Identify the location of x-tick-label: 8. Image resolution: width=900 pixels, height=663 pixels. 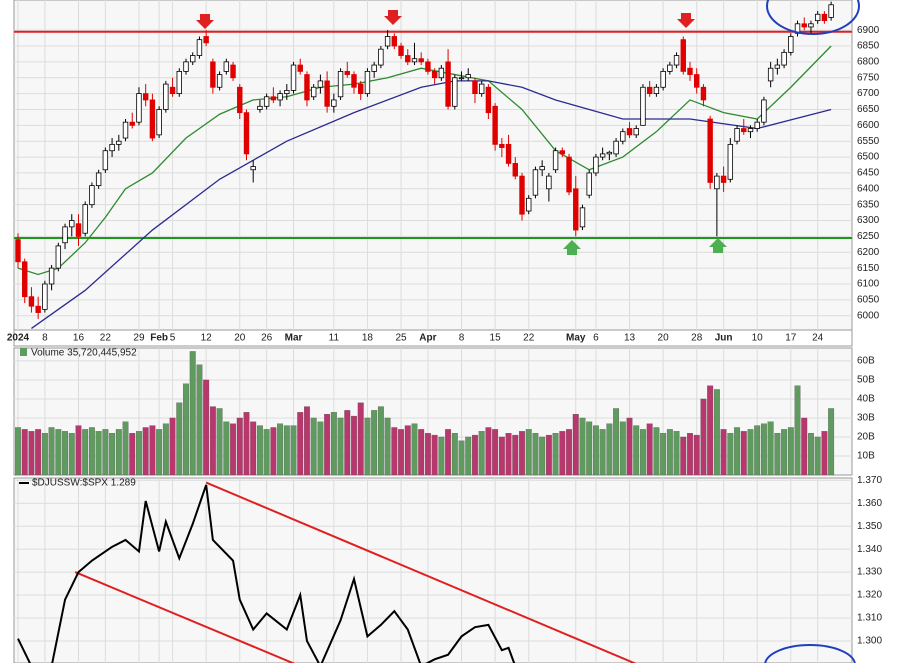
(462, 338).